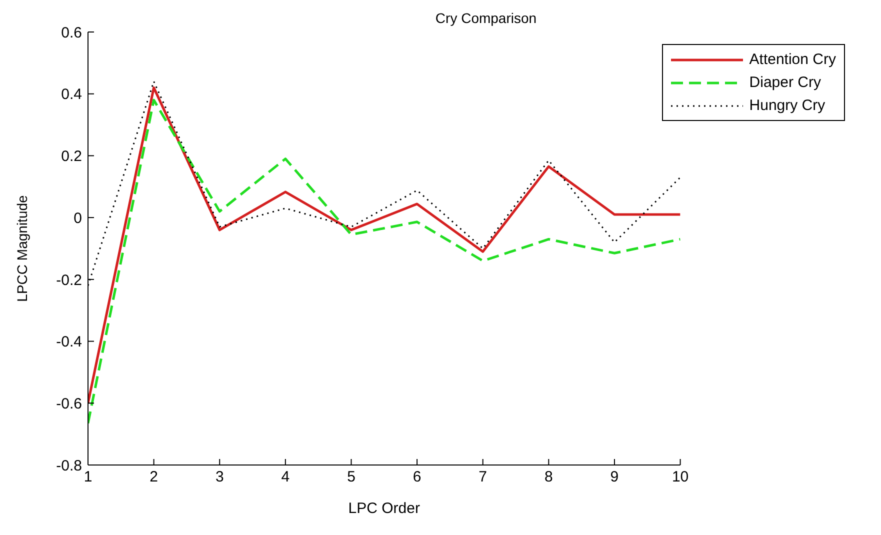 The width and height of the screenshot is (881, 535). What do you see at coordinates (219, 477) in the screenshot?
I see `x-tick-label: 3` at bounding box center [219, 477].